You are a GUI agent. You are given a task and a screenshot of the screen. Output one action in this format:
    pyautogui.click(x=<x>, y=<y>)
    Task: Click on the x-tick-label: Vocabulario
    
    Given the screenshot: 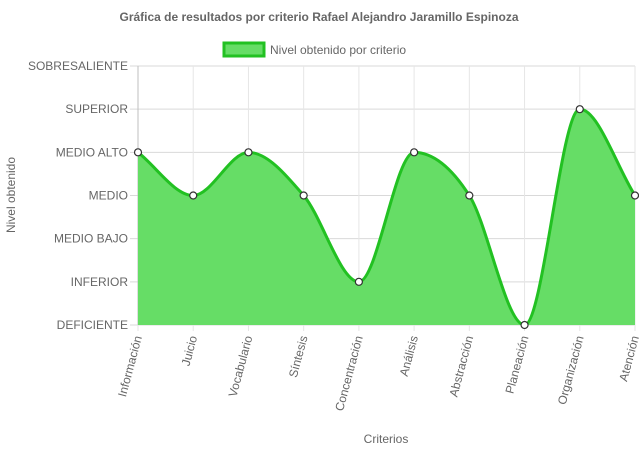 What is the action you would take?
    pyautogui.click(x=241, y=366)
    